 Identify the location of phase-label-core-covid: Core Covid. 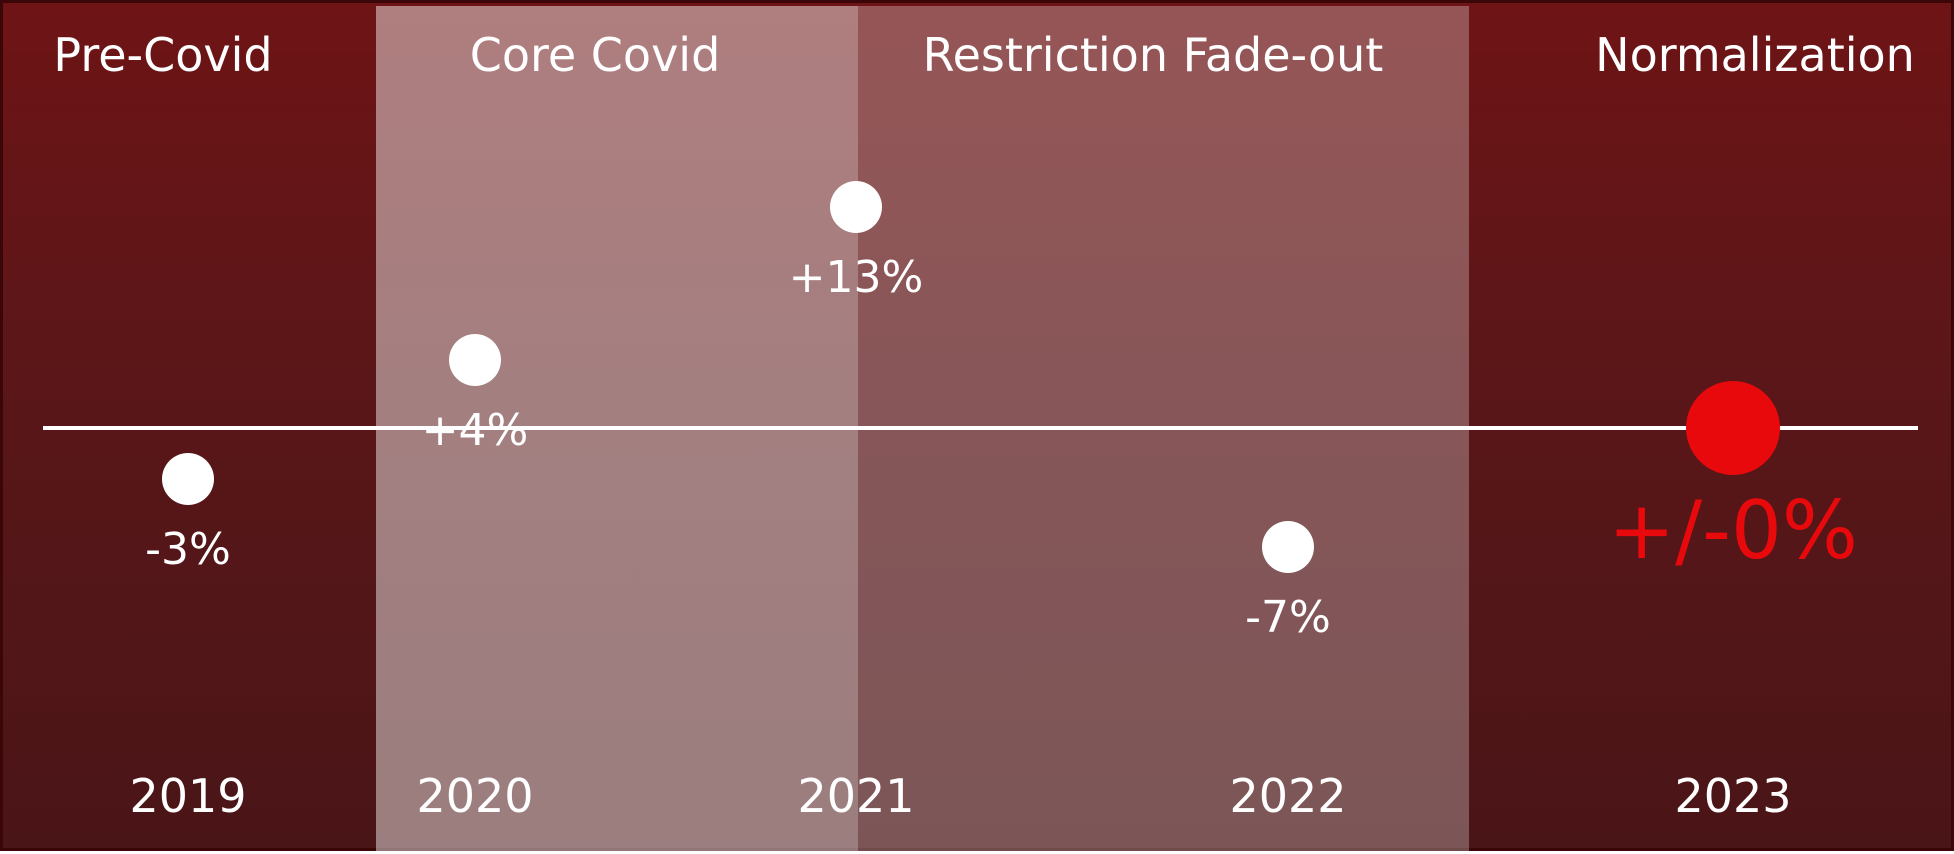
(595, 55).